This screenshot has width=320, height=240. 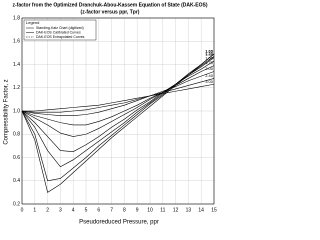 I want to click on y-tick-label: 1.0, so click(x=16, y=111).